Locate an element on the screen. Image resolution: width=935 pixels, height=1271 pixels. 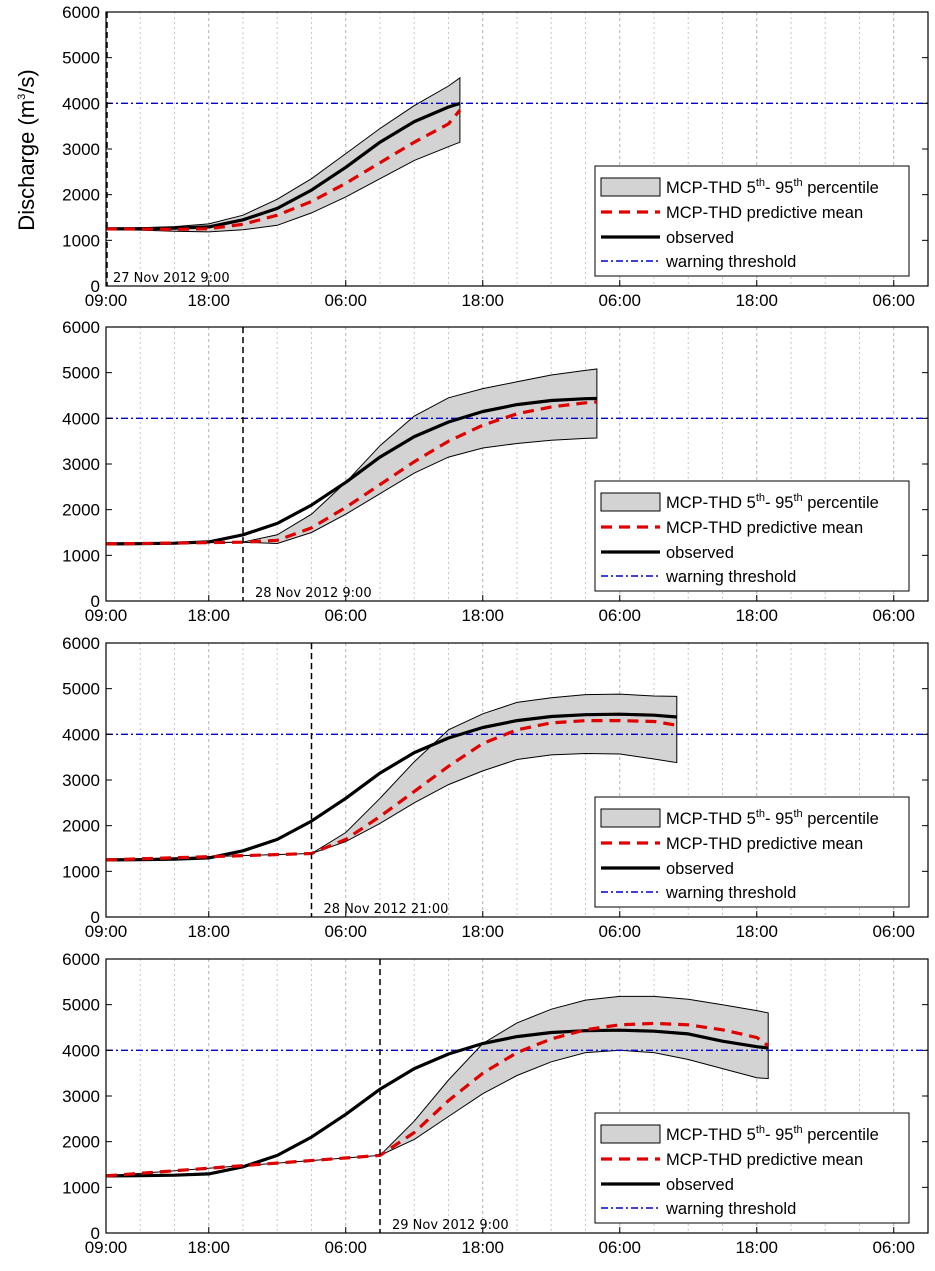
y-axis-label: Discharge (m3/s) is located at coordinates (26, 149).